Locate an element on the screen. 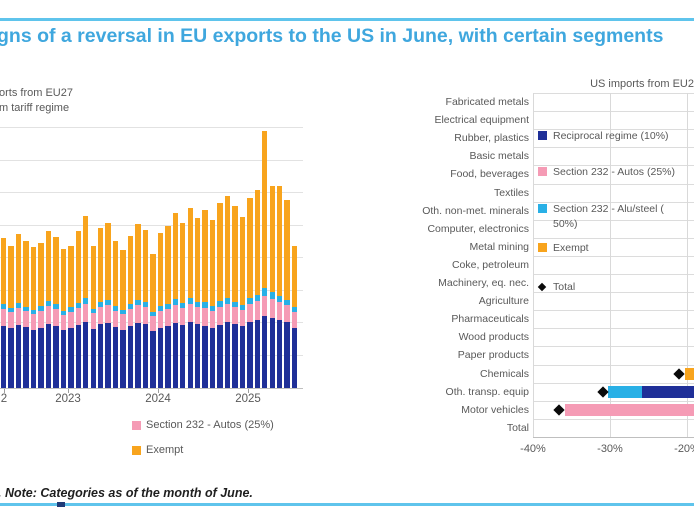 The image size is (694, 532). legend-label: Reciprocal regime (10%) is located at coordinates (611, 136).